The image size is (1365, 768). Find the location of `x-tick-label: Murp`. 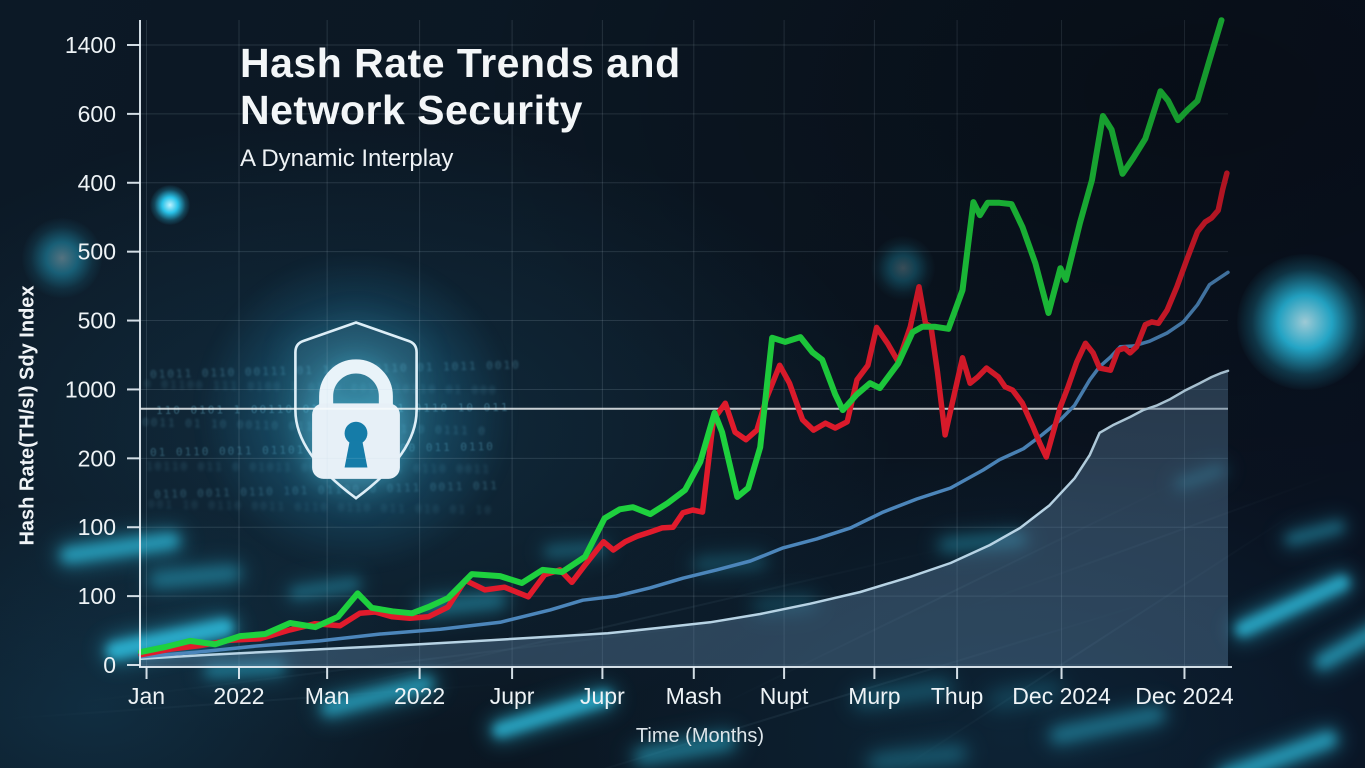

x-tick-label: Murp is located at coordinates (874, 696).